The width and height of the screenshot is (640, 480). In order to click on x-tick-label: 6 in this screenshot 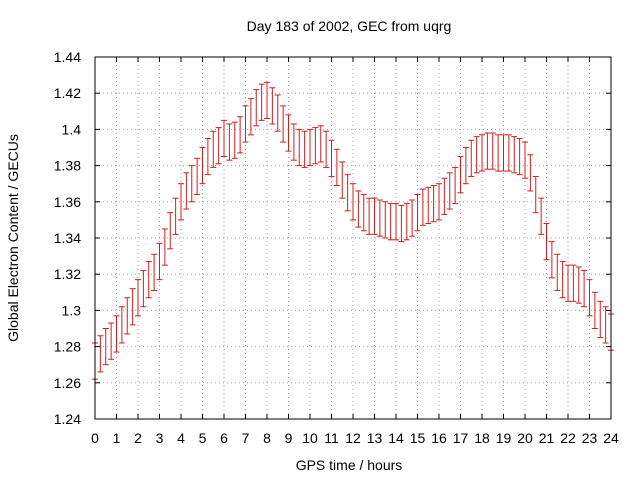, I will do `click(224, 438)`.